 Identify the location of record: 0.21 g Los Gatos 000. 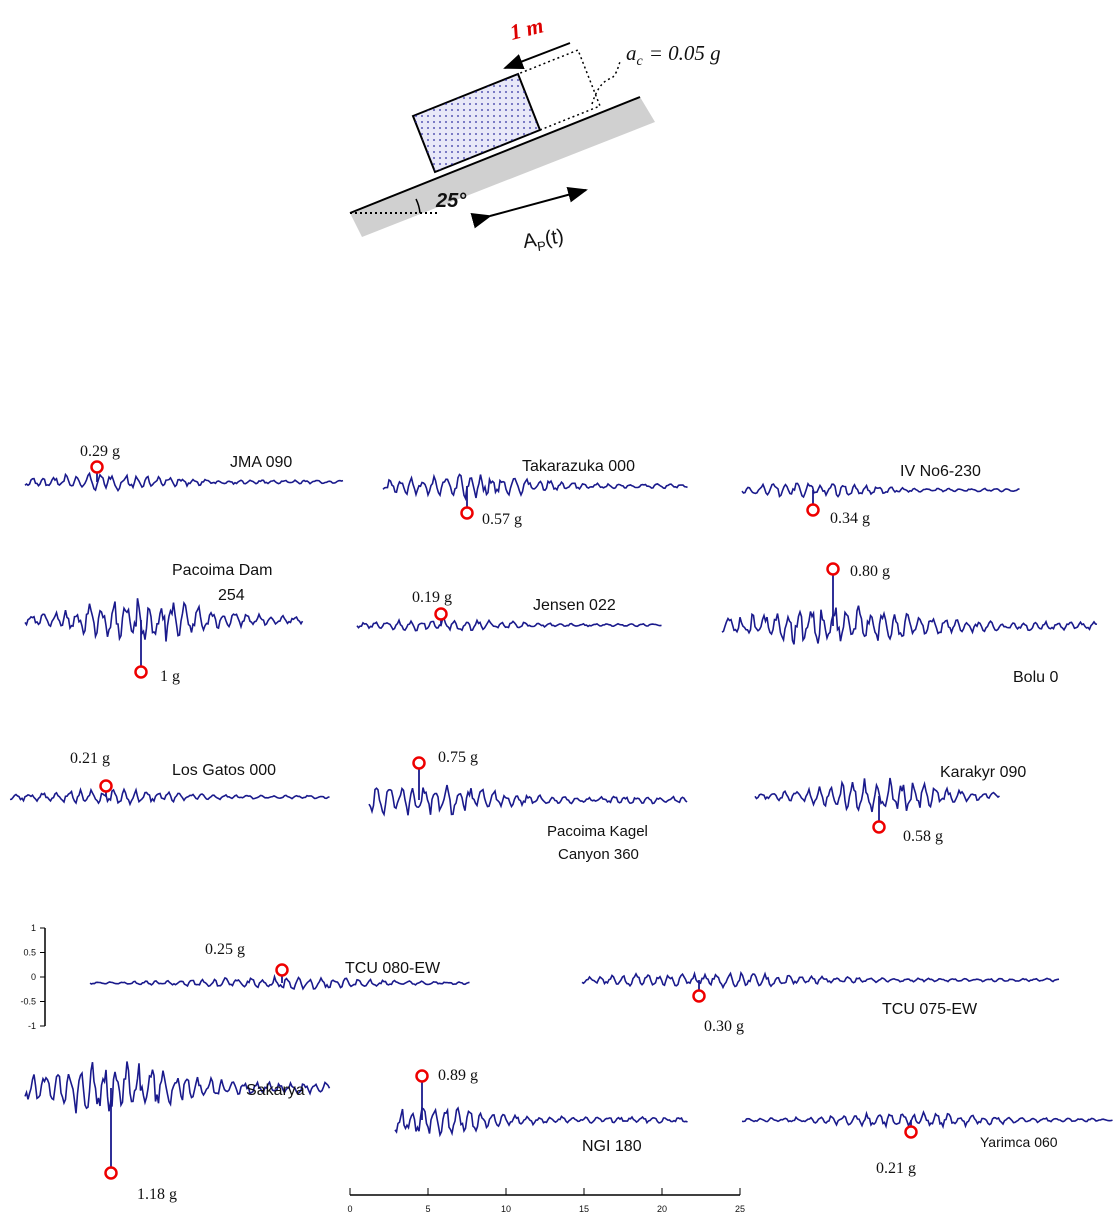
(169, 778).